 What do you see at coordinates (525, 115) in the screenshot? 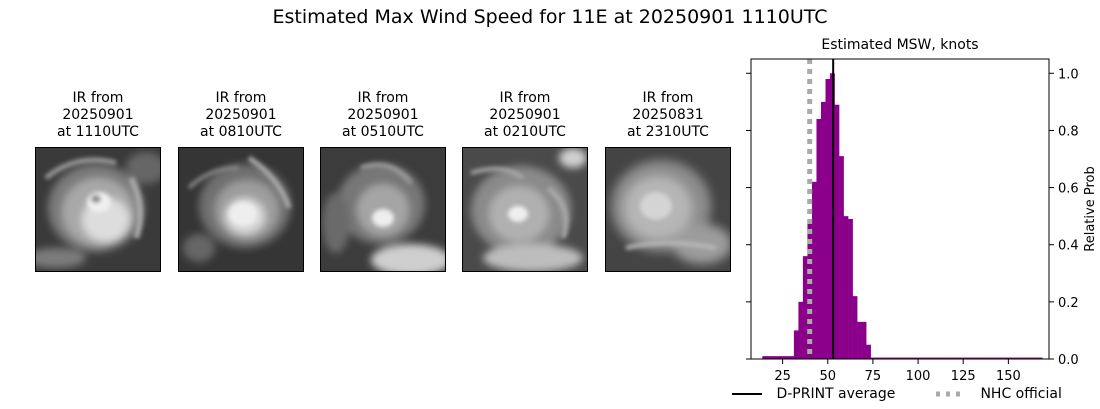
I see `ir-caption: IR from 20250901 at 0210UTC` at bounding box center [525, 115].